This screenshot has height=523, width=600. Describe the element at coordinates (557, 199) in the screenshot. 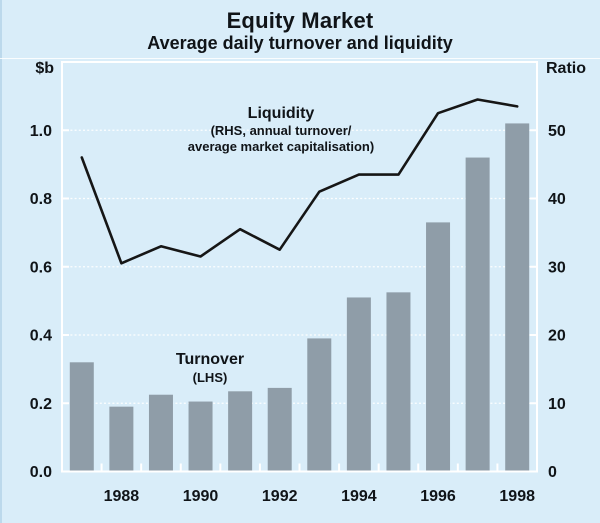

I see `right-axis-label-40: 40` at that location.